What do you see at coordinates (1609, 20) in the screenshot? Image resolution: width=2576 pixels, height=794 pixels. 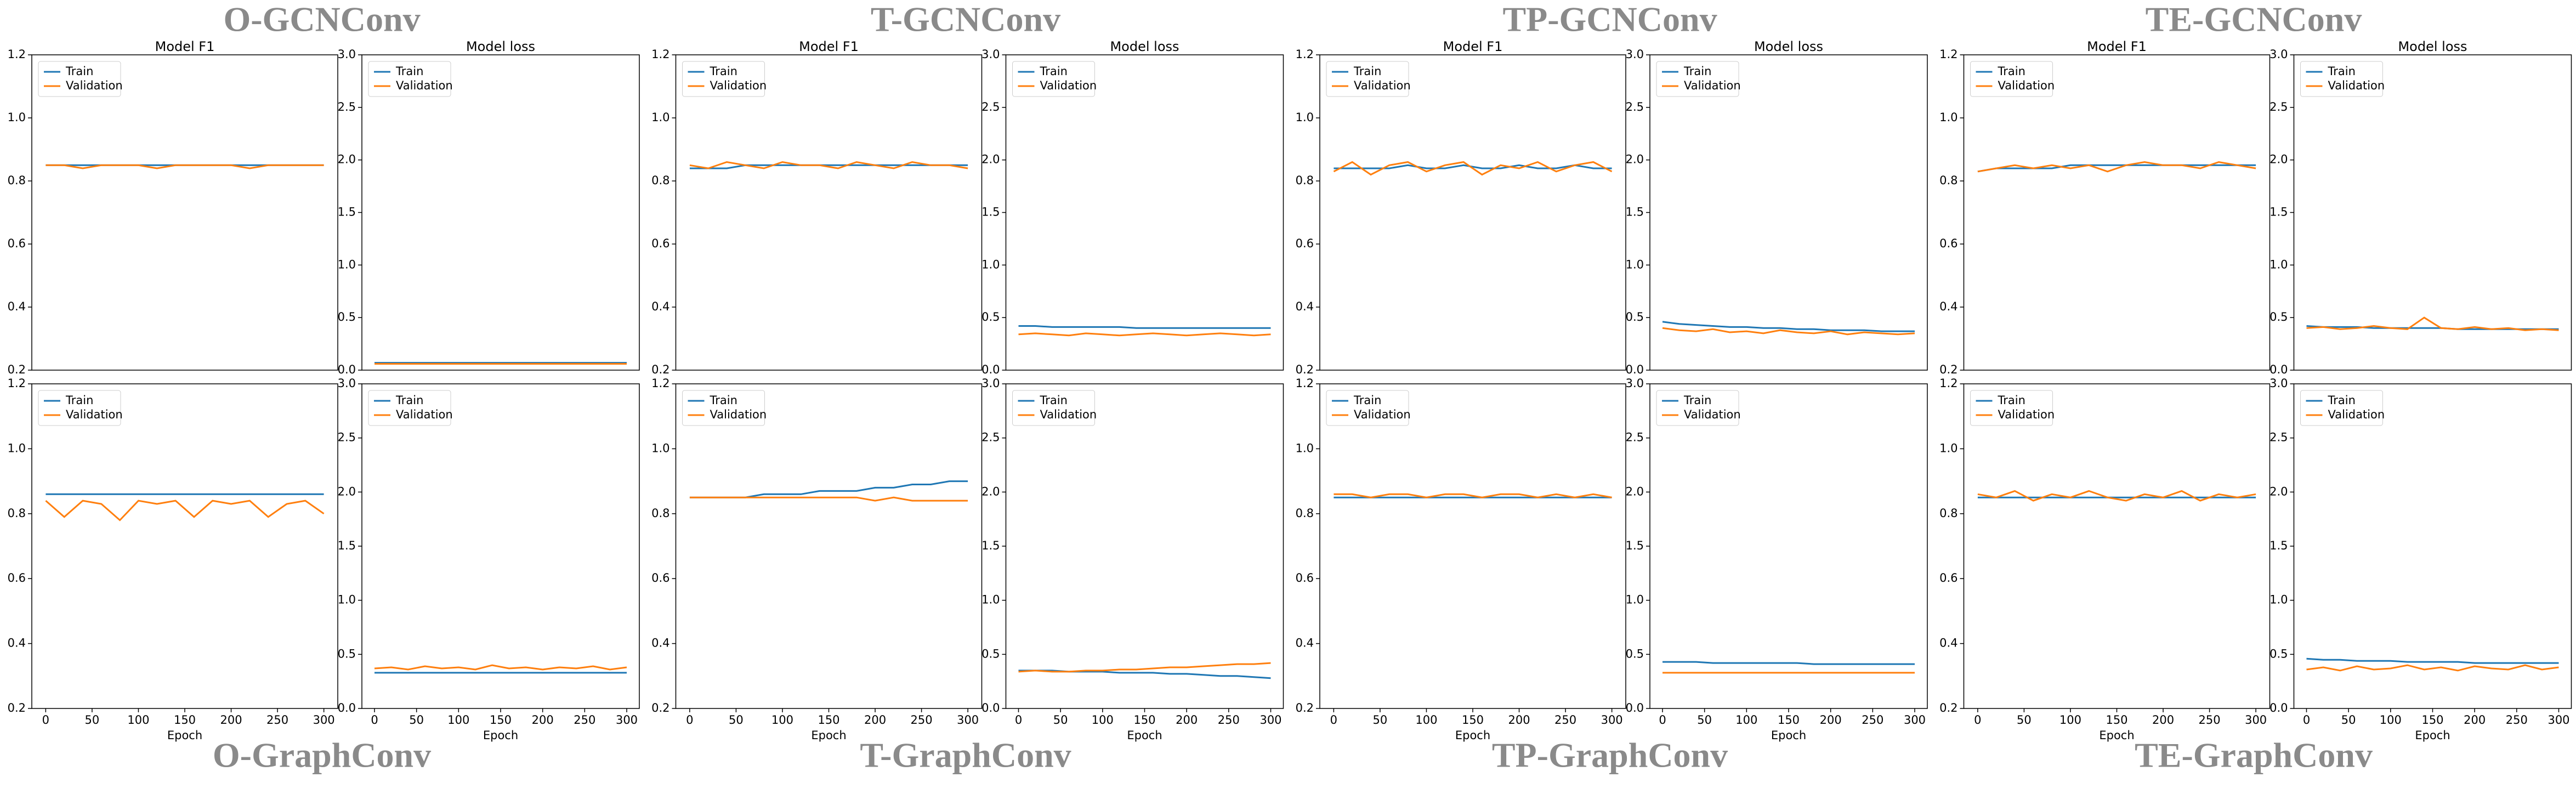 I see `heading: TP-GCNConv` at bounding box center [1609, 20].